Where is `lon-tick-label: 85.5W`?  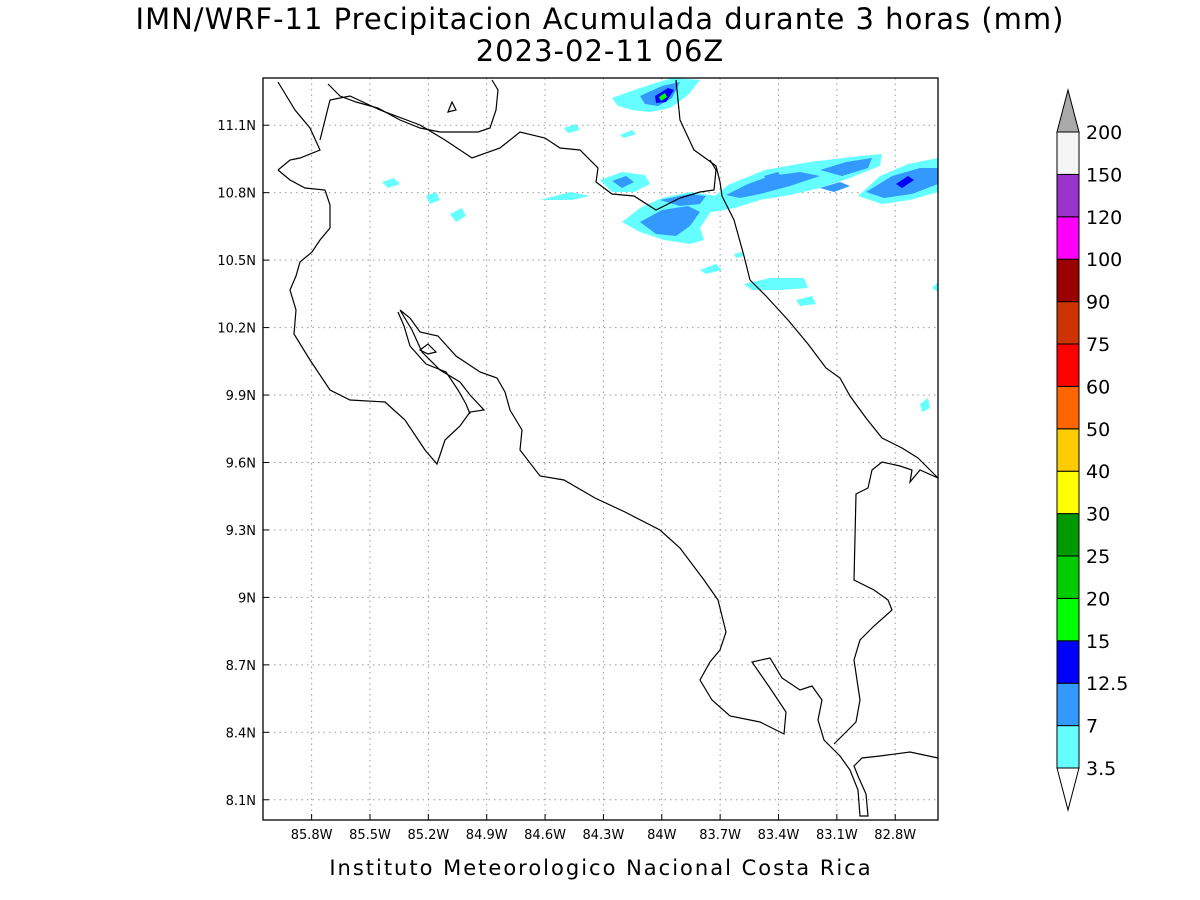
lon-tick-label: 85.5W is located at coordinates (370, 835).